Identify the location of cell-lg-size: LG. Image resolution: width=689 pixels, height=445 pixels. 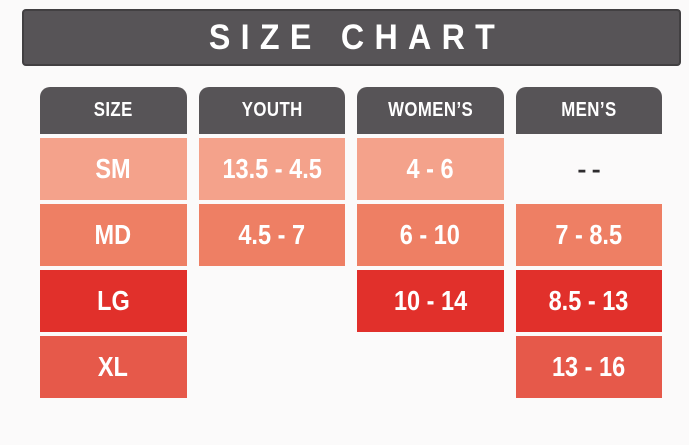
(113, 301).